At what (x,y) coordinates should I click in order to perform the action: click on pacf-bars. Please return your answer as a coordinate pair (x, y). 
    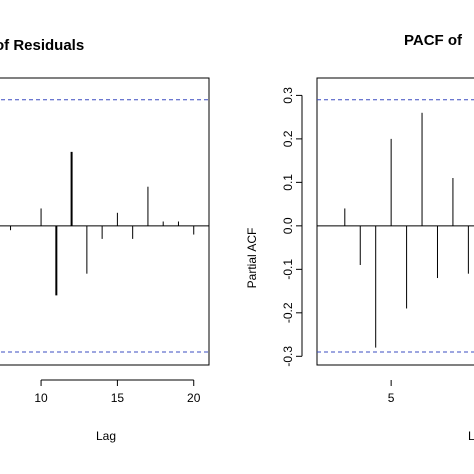
    Looking at the image, I should click on (406, 230).